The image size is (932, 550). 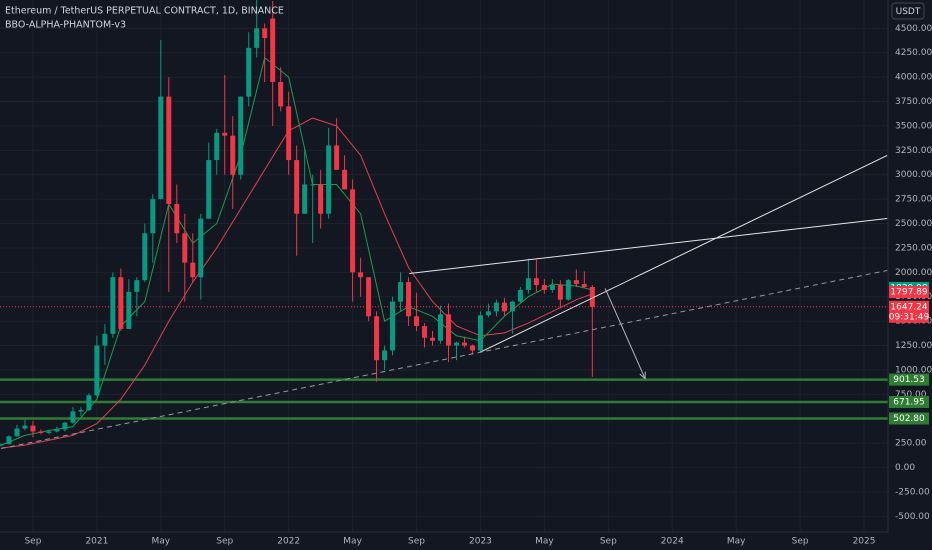 I want to click on currency-button, so click(x=908, y=11).